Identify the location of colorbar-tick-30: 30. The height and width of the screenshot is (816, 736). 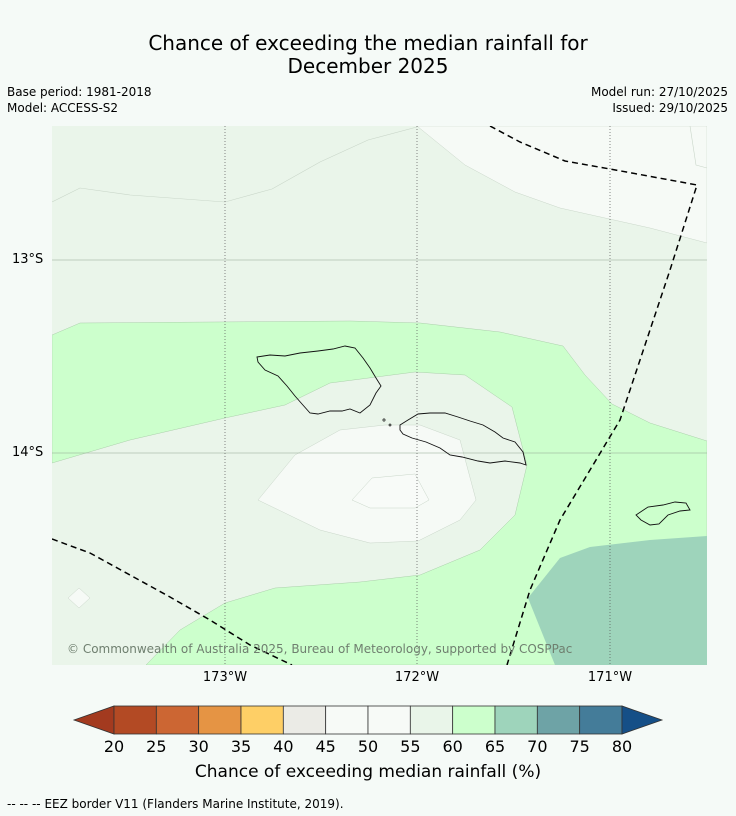
(198, 746).